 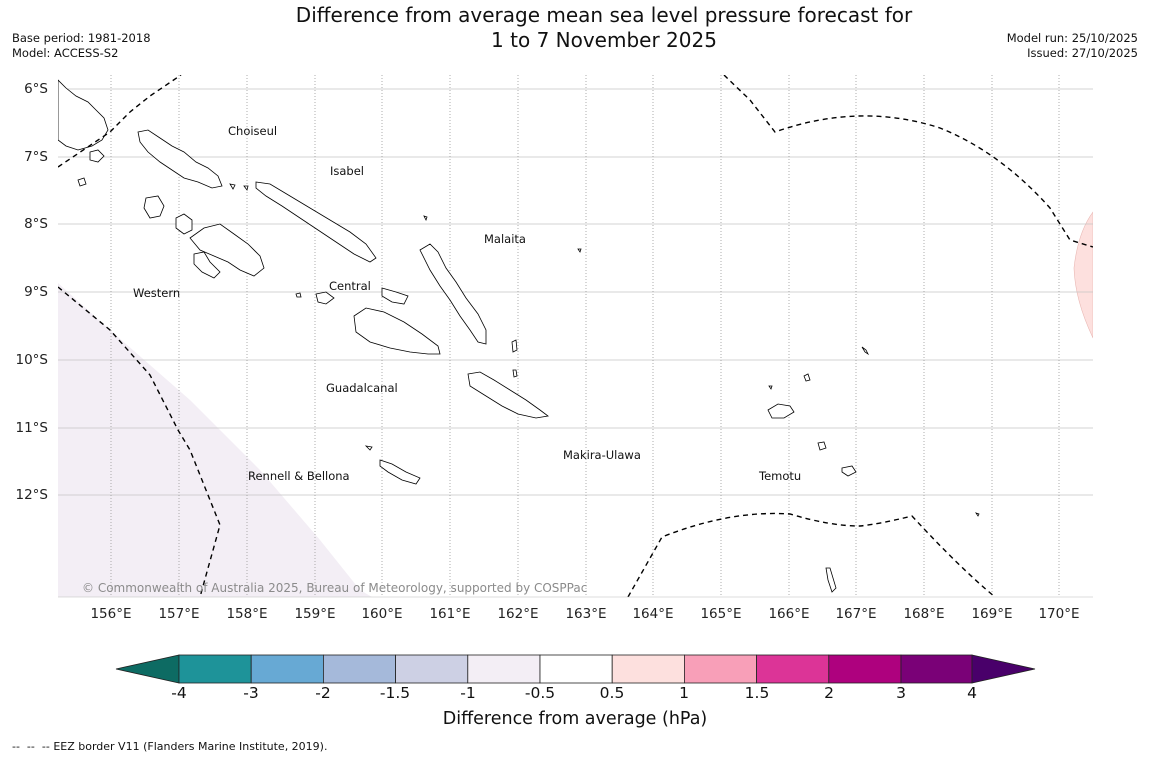 What do you see at coordinates (453, 294) in the screenshot?
I see `malaita-island` at bounding box center [453, 294].